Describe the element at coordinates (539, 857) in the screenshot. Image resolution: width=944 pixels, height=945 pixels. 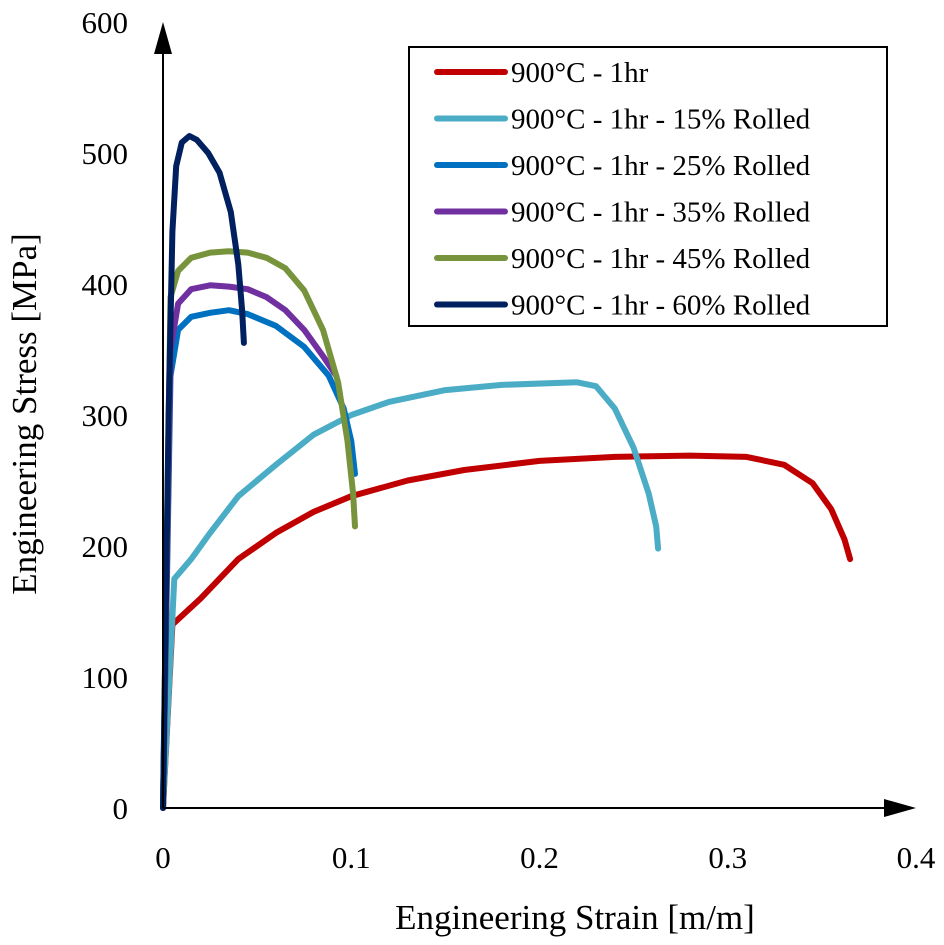
I see `x-tick-label: 0.2` at that location.